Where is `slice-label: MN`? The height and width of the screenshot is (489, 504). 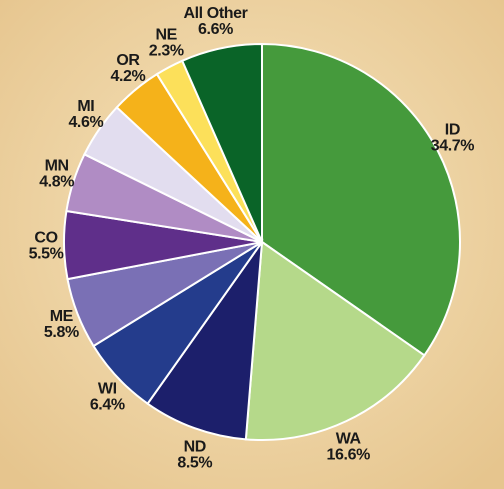
slice-label: MN is located at coordinates (57, 166).